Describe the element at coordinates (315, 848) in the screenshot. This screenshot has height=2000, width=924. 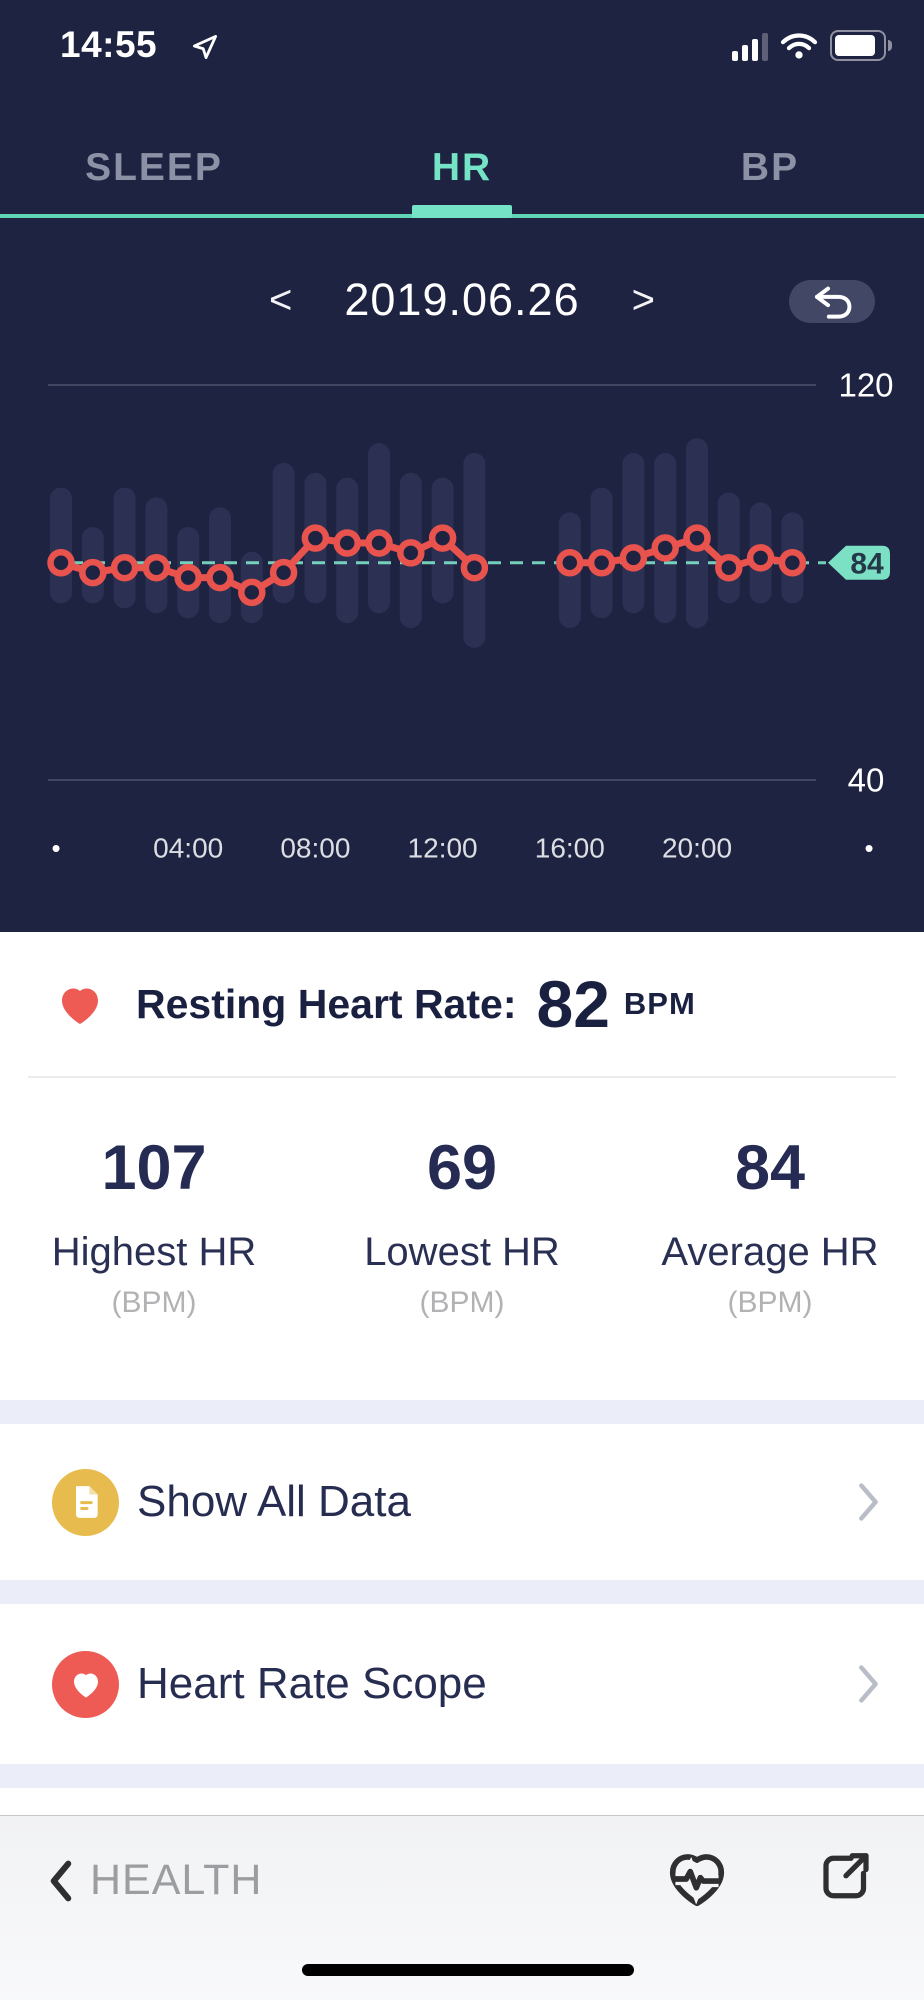
I see `x-tick-label: 08:00` at that location.